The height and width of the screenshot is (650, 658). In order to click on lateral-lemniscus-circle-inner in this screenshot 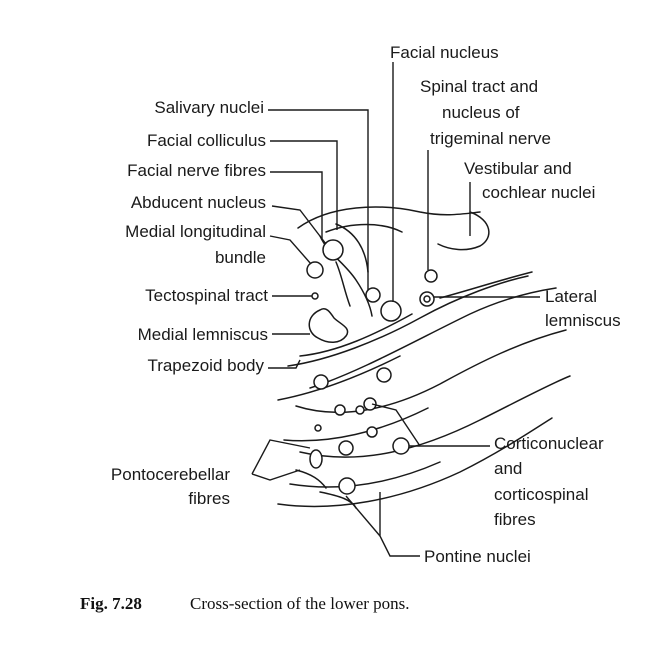, I will do `click(427, 299)`.